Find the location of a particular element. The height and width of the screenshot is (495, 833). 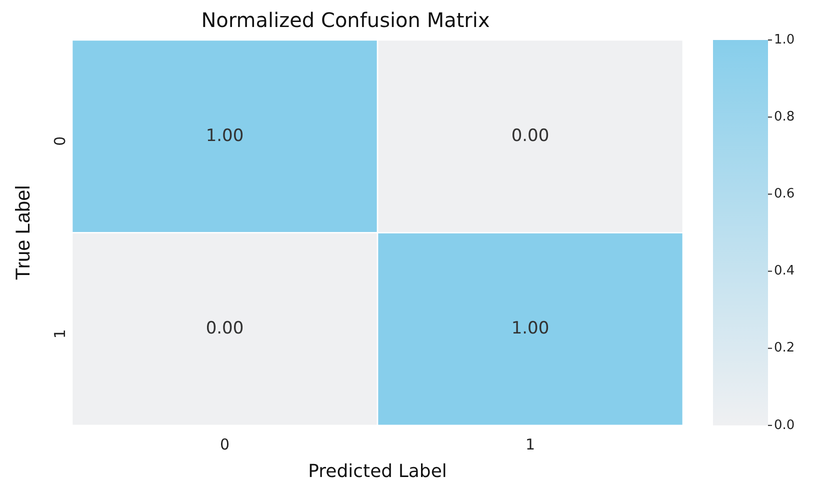

color-bar-label: 0.0 is located at coordinates (784, 425).